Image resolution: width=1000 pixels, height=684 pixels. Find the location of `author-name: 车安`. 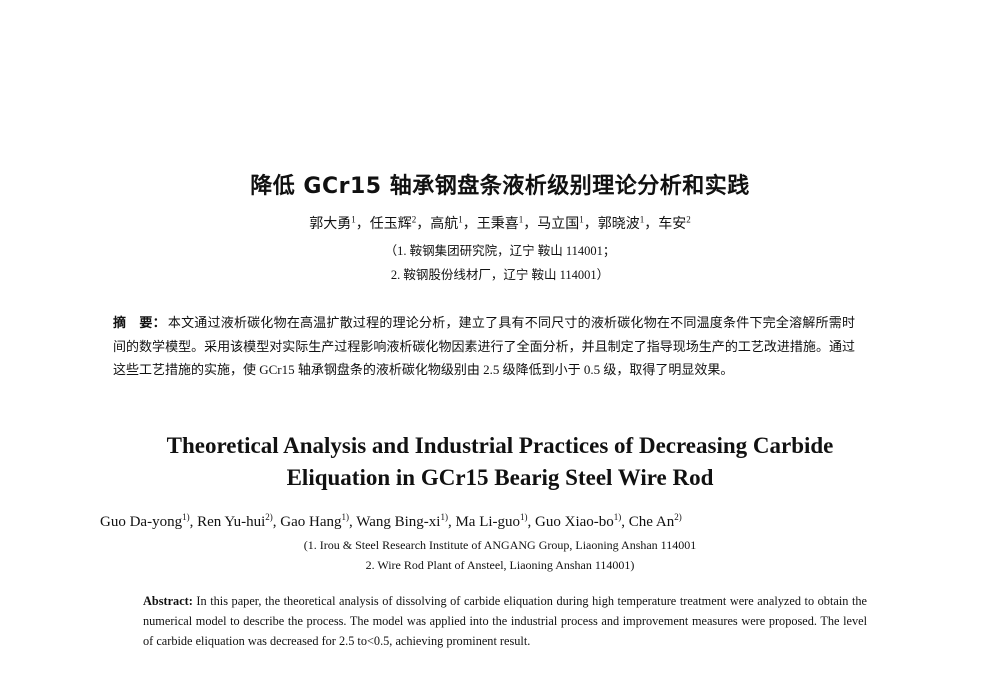

author-name: 车安 is located at coordinates (672, 224).